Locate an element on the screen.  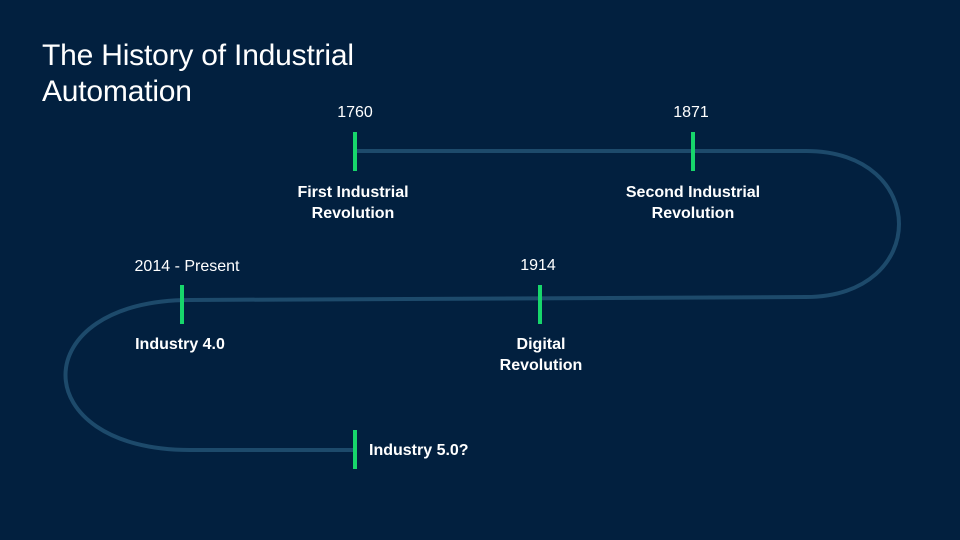
milestone-marker-1914 is located at coordinates (540, 304).